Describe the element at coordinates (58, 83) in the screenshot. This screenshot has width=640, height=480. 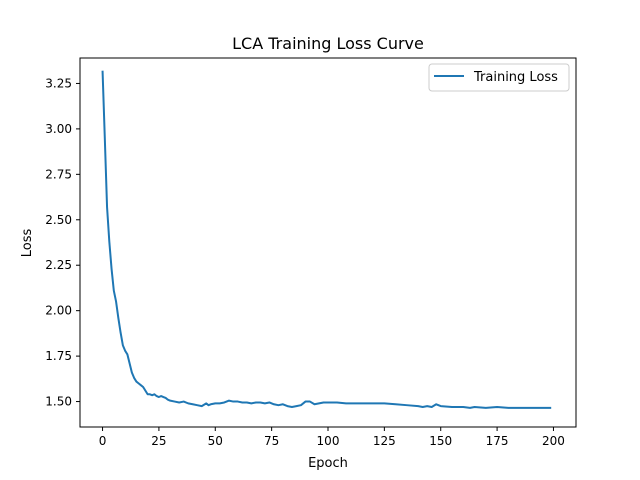
I see `y-tick-label: 3.25` at that location.